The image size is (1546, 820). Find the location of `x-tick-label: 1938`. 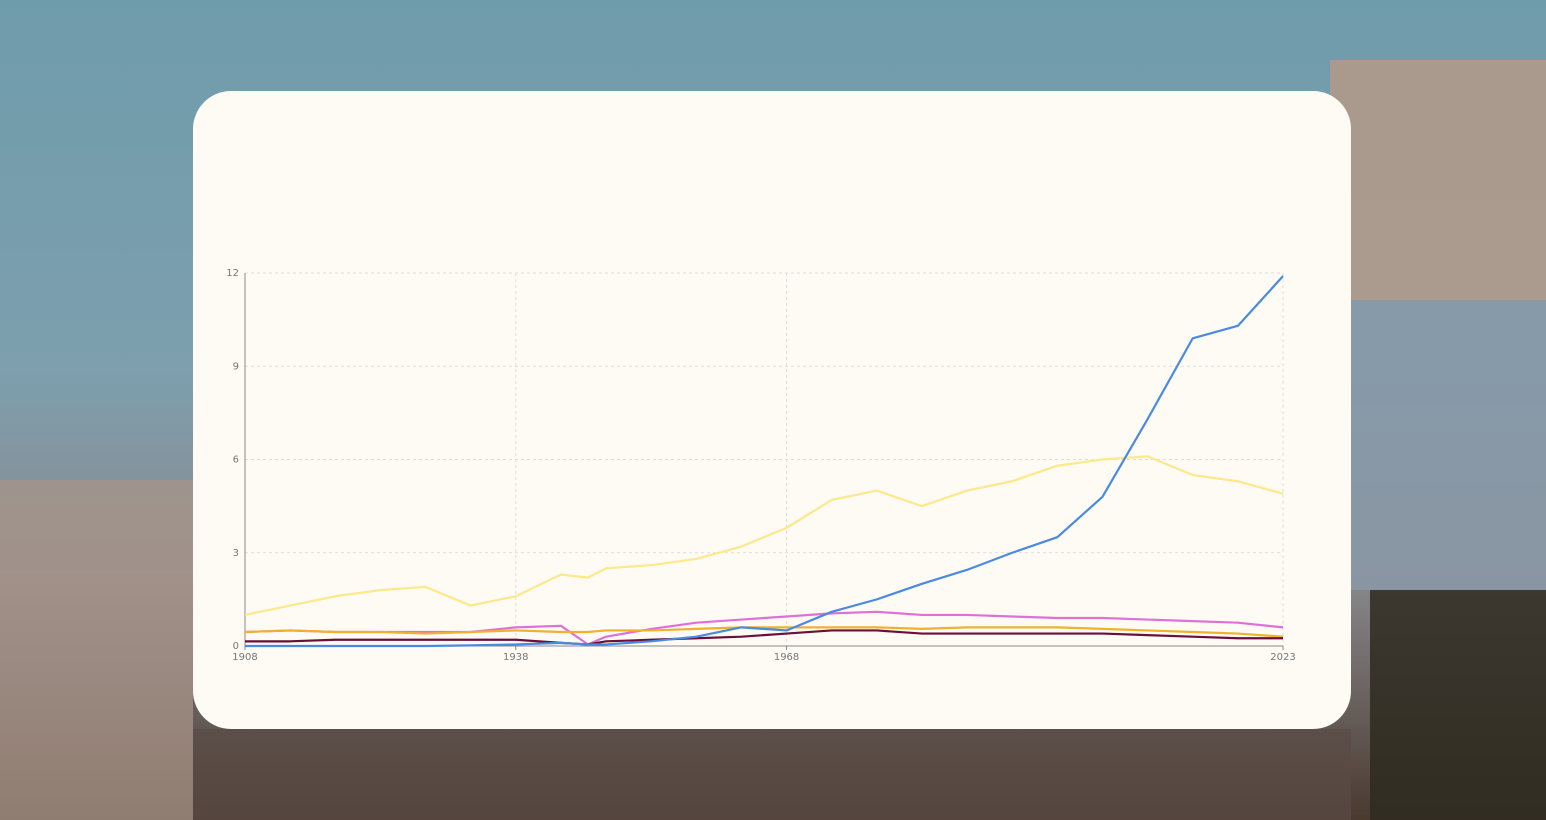

x-tick-label: 1938 is located at coordinates (515, 657).